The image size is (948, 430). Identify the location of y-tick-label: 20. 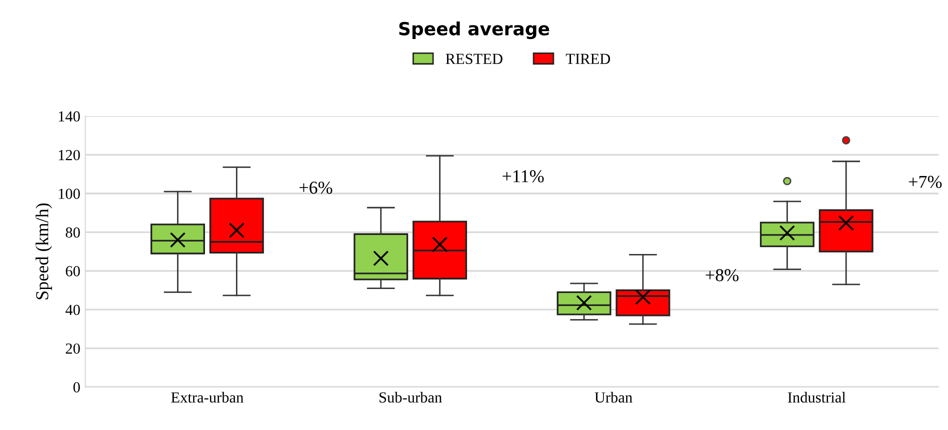
(73, 348).